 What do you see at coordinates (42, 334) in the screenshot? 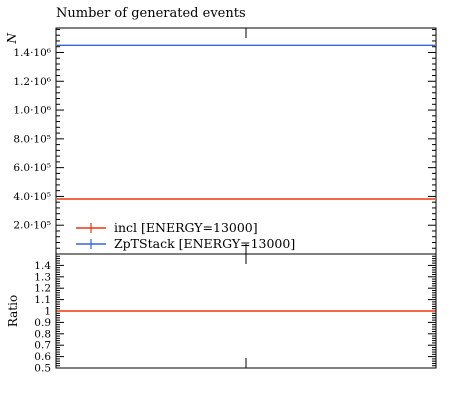
I see `ratio-y-tick-label: 0.8` at bounding box center [42, 334].